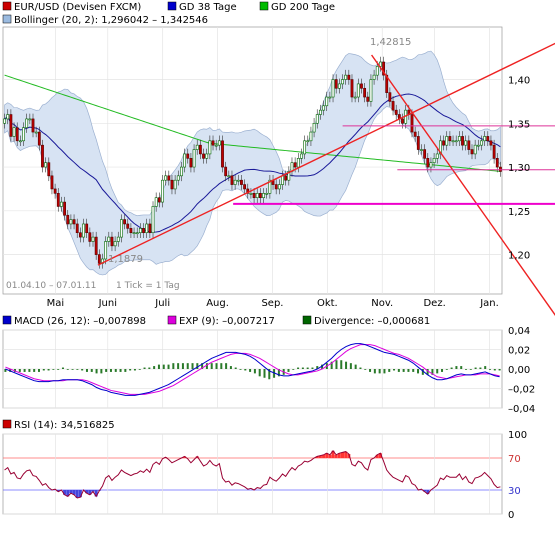  What do you see at coordinates (517, 435) in the screenshot?
I see `rsi-y-tick-label: 100` at bounding box center [517, 435].